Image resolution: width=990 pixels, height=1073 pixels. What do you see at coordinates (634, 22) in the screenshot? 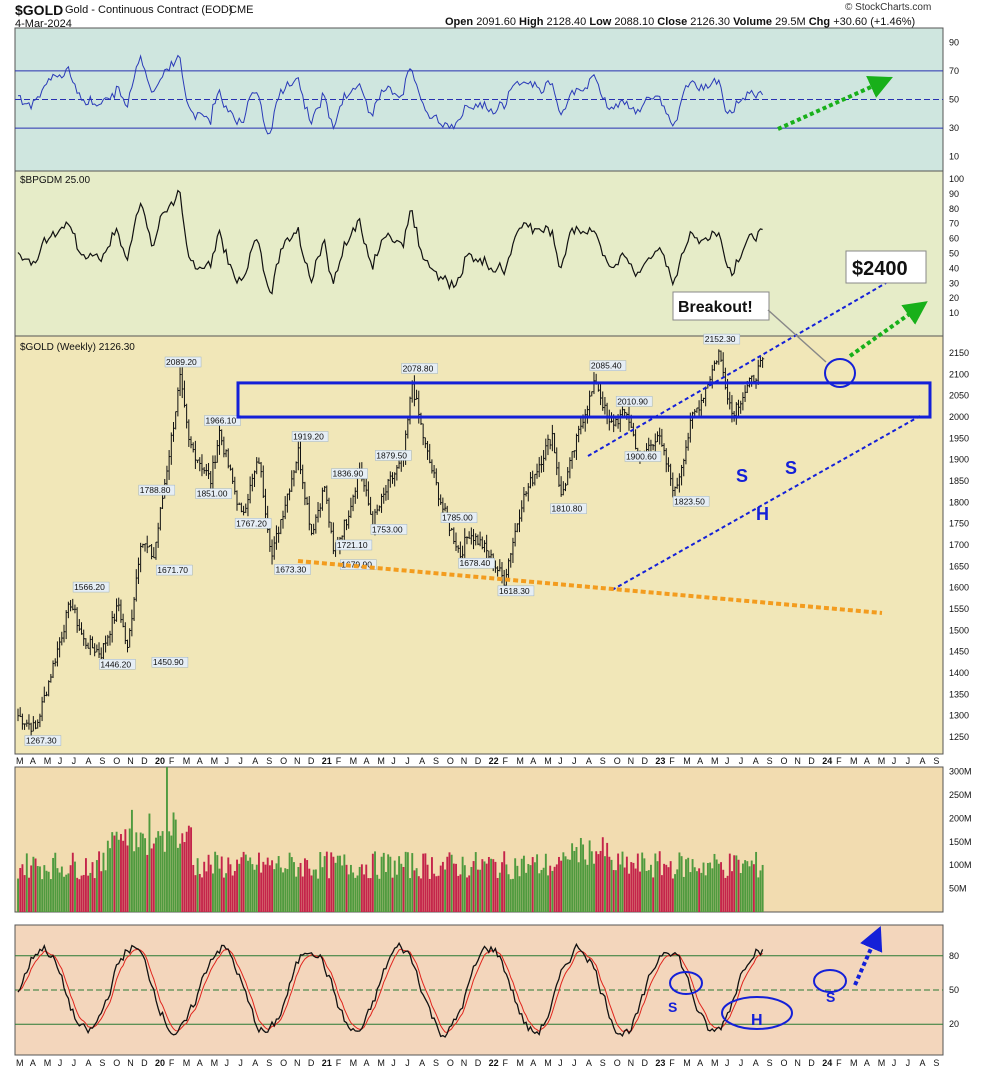
I see `low-value: 2088.10` at bounding box center [634, 22].